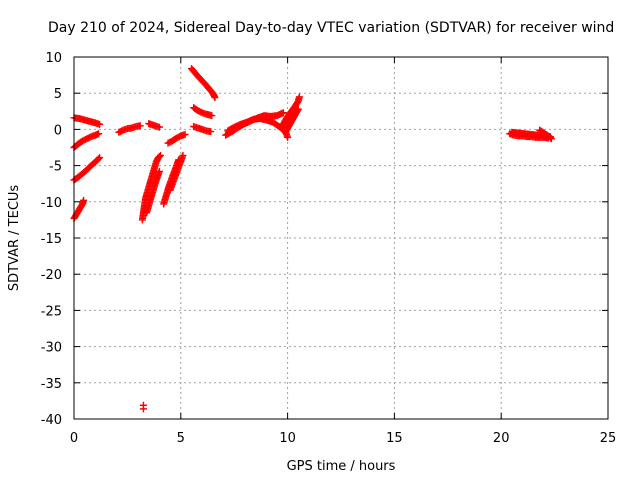 The height and width of the screenshot is (480, 640). What do you see at coordinates (51, 275) in the screenshot?
I see `y-tick-label: -20` at bounding box center [51, 275].